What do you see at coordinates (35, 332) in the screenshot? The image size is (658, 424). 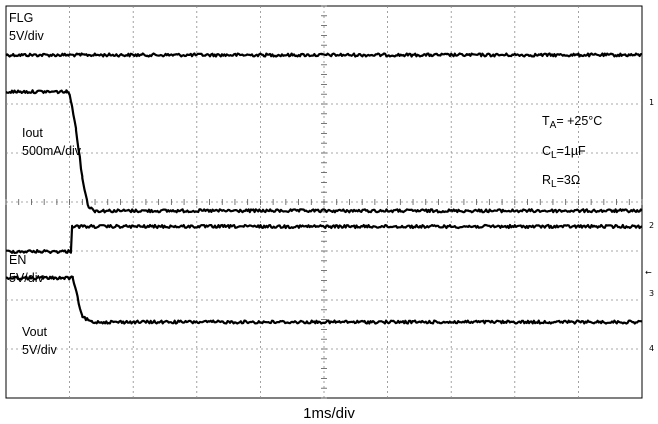 I see `trace-4-label: Vout` at bounding box center [35, 332].